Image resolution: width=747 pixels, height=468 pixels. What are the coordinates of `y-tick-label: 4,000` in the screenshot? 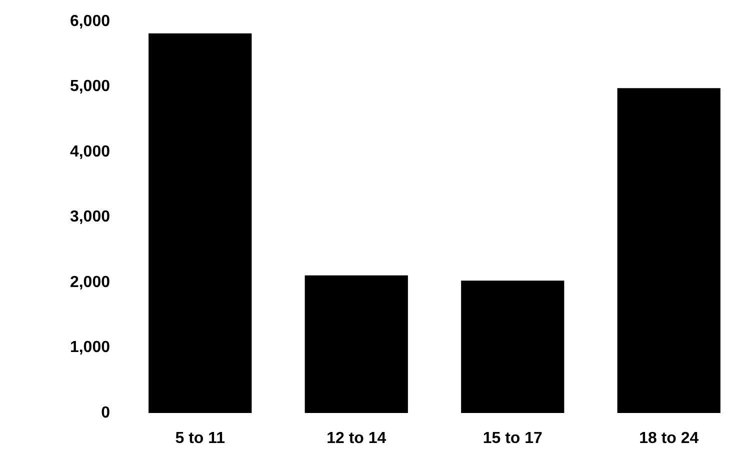 It's located at (90, 151).